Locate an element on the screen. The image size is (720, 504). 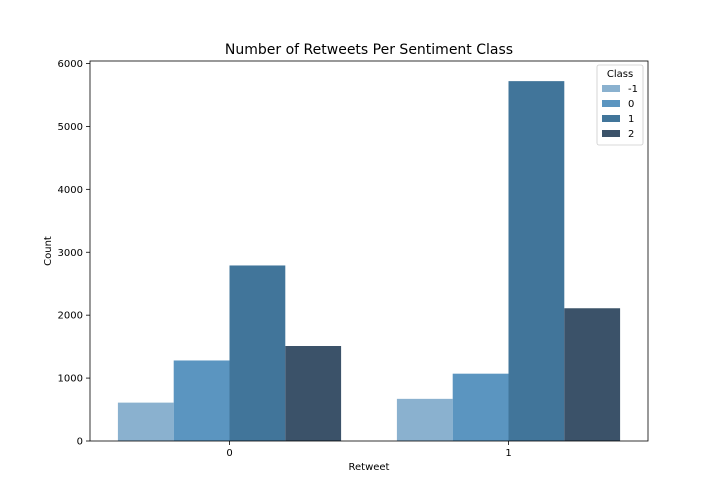
legend: Class -1 0 1 2 is located at coordinates (620, 105).